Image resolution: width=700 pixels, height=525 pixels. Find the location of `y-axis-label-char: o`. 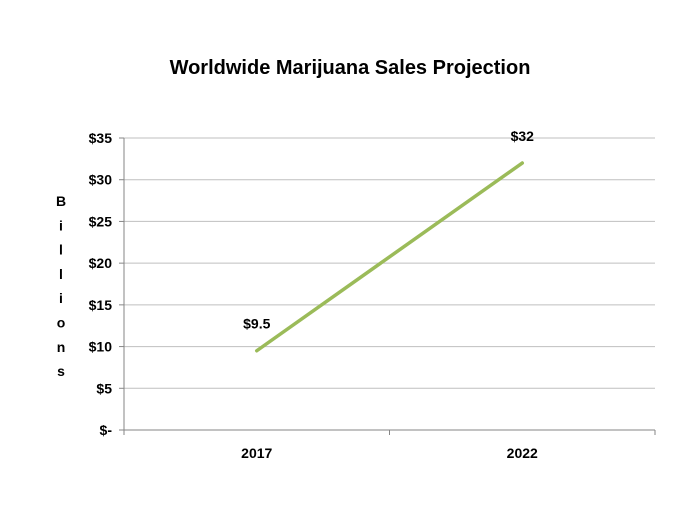

y-axis-label-char: o is located at coordinates (61, 323).